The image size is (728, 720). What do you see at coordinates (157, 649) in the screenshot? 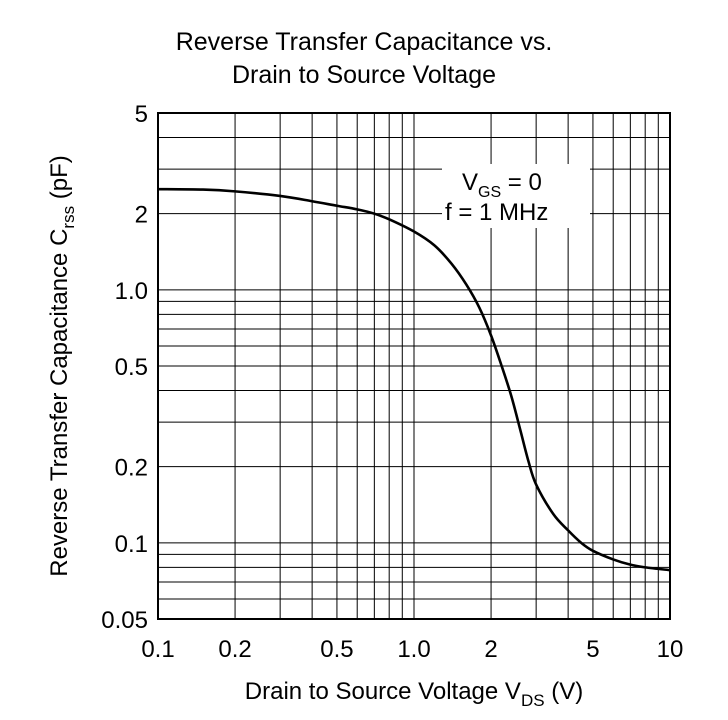
I see `x-tick-label: 0.1` at bounding box center [157, 649].